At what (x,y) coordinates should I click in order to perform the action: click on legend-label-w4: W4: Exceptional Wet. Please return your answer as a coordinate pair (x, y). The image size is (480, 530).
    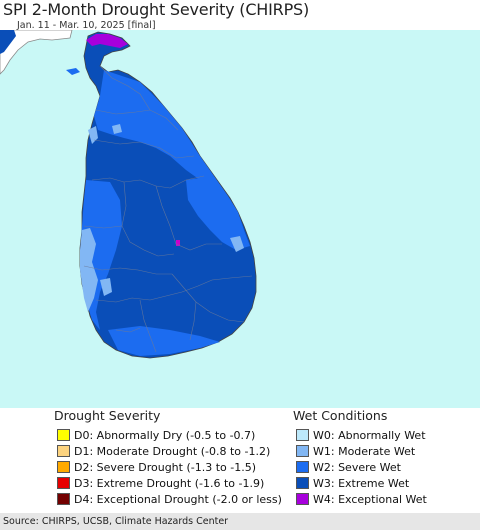
    Looking at the image, I should click on (370, 499).